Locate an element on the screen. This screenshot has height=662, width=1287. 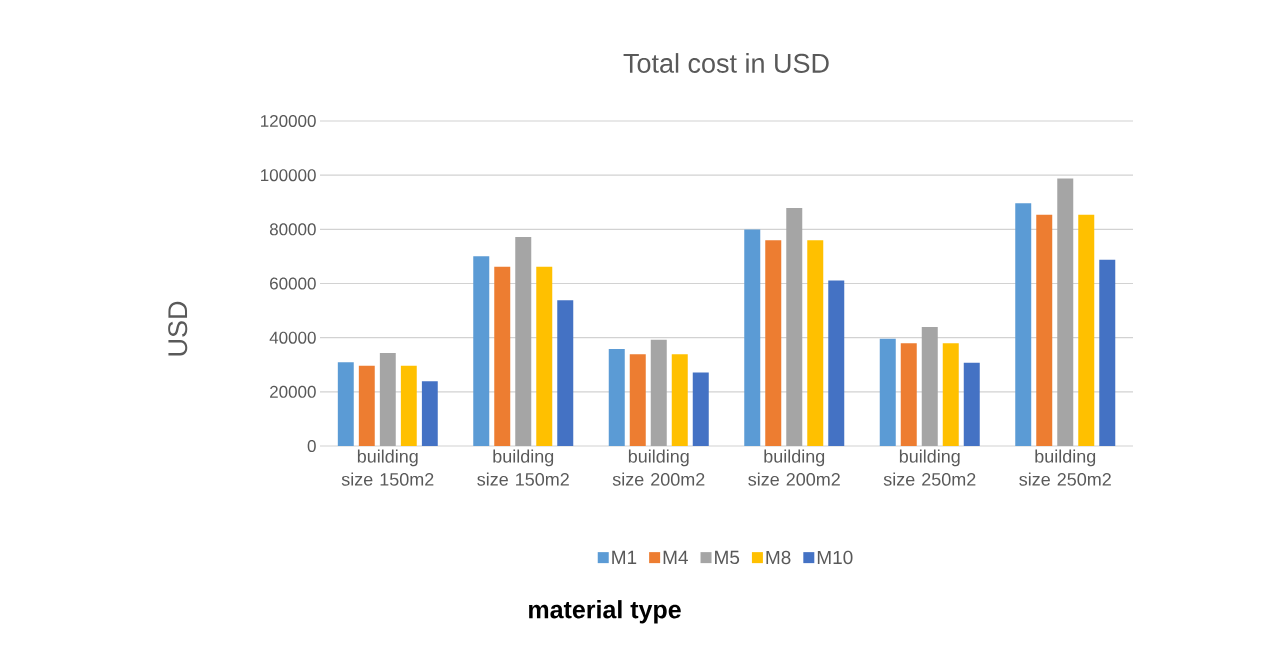
y-tick-label: 0 is located at coordinates (311, 446).